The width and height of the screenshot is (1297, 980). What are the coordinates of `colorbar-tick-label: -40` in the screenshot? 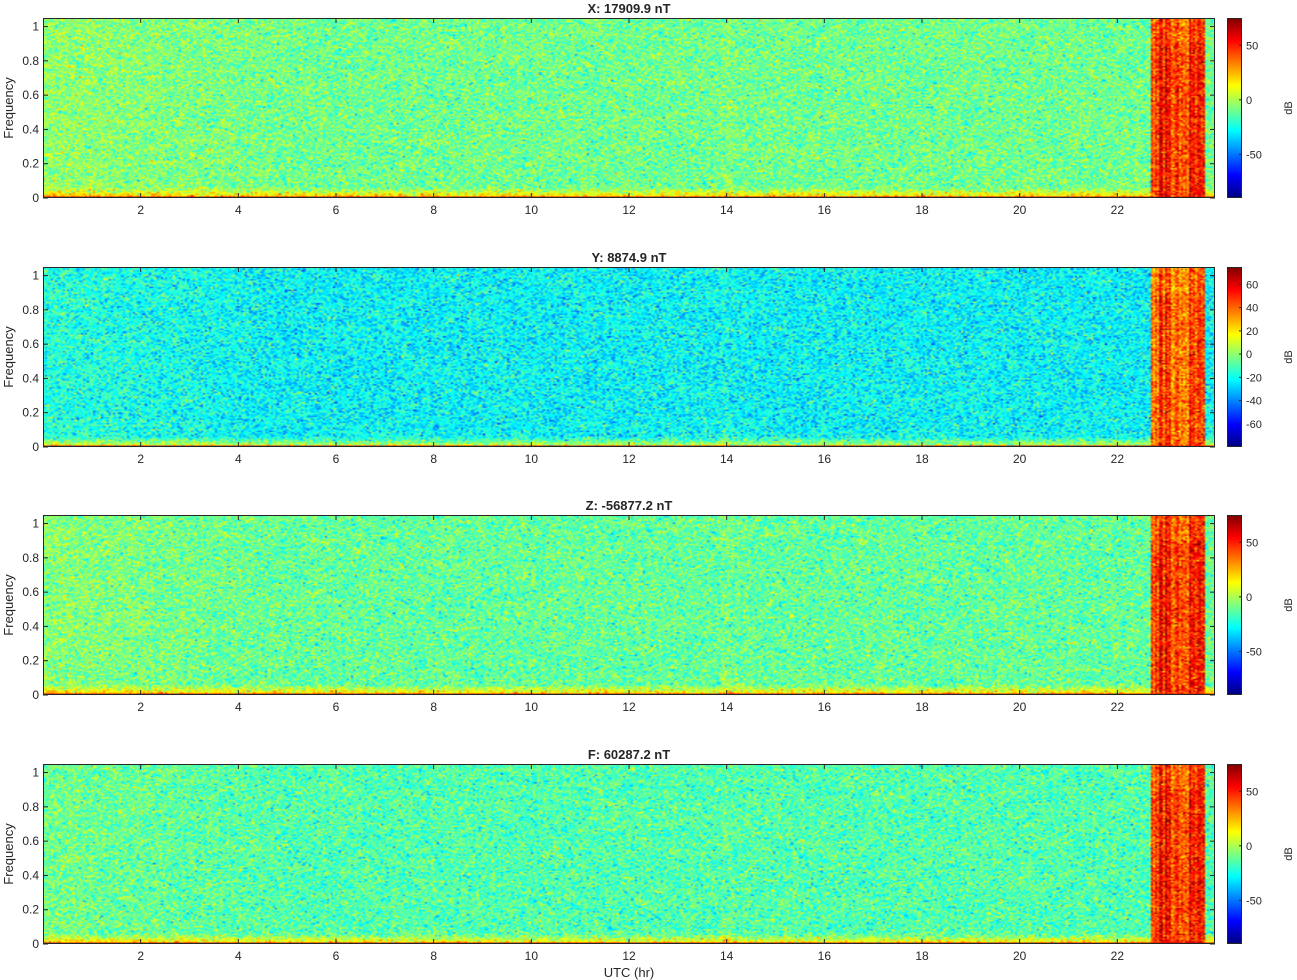 It's located at (1254, 402).